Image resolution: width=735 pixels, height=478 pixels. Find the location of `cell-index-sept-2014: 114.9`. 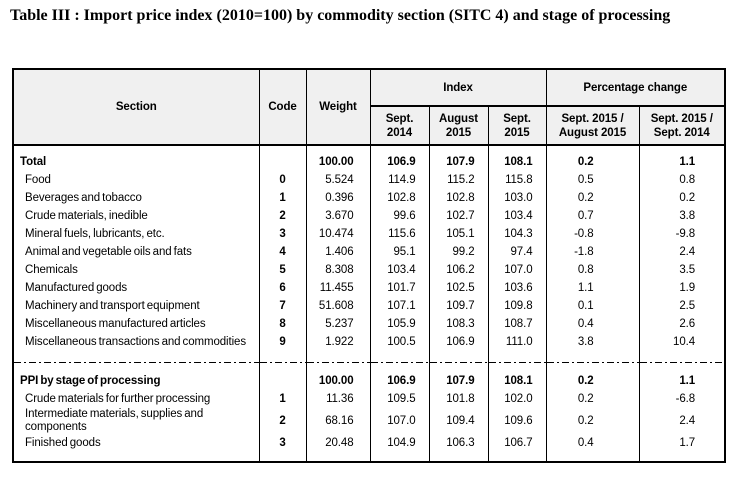

cell-index-sept-2014: 114.9 is located at coordinates (399, 180).